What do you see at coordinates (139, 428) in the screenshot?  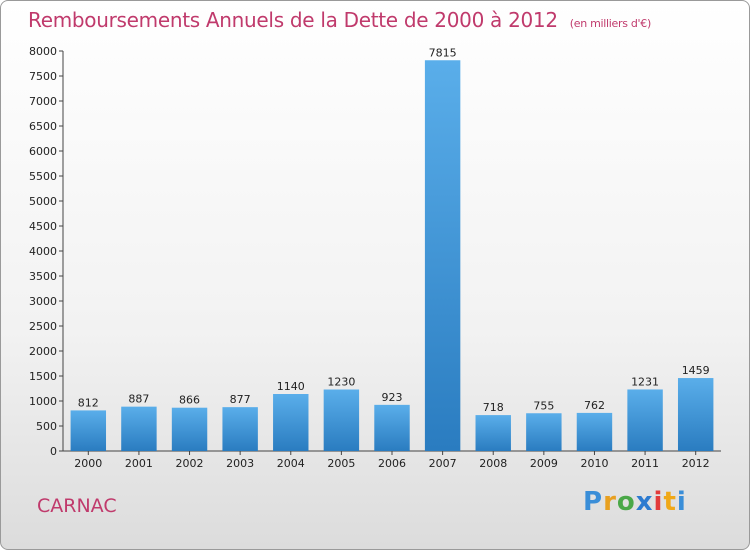 I see `bar-2001` at bounding box center [139, 428].